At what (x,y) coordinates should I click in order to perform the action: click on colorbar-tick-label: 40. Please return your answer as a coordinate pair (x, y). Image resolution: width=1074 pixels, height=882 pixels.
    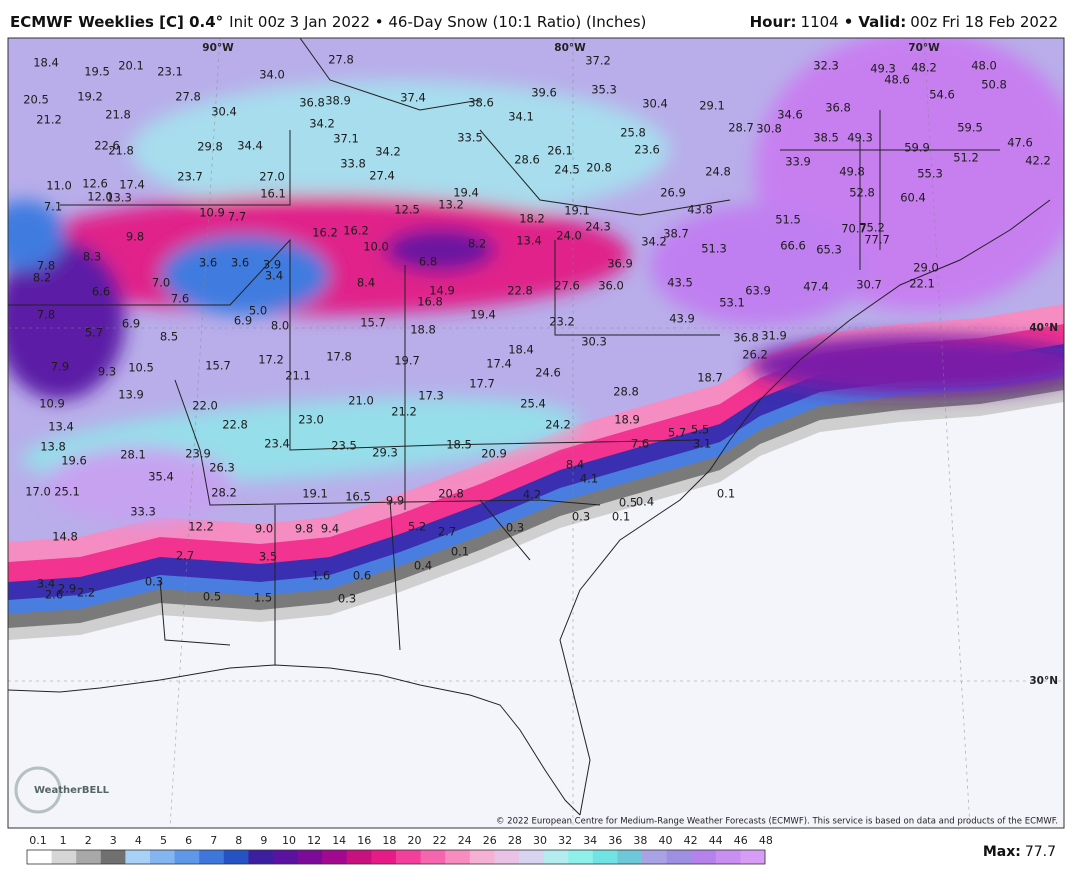
    Looking at the image, I should click on (666, 840).